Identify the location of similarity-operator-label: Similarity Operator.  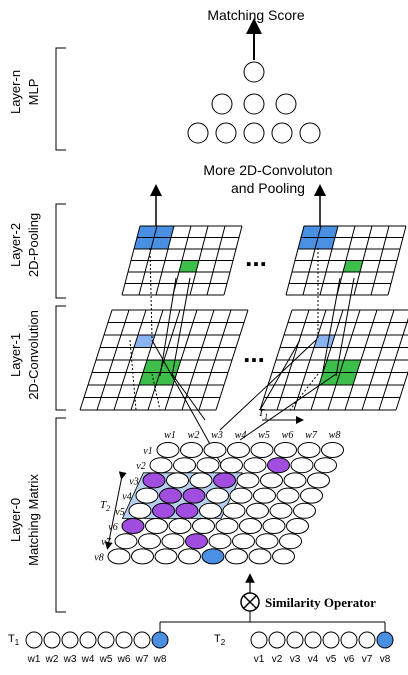
(320, 602).